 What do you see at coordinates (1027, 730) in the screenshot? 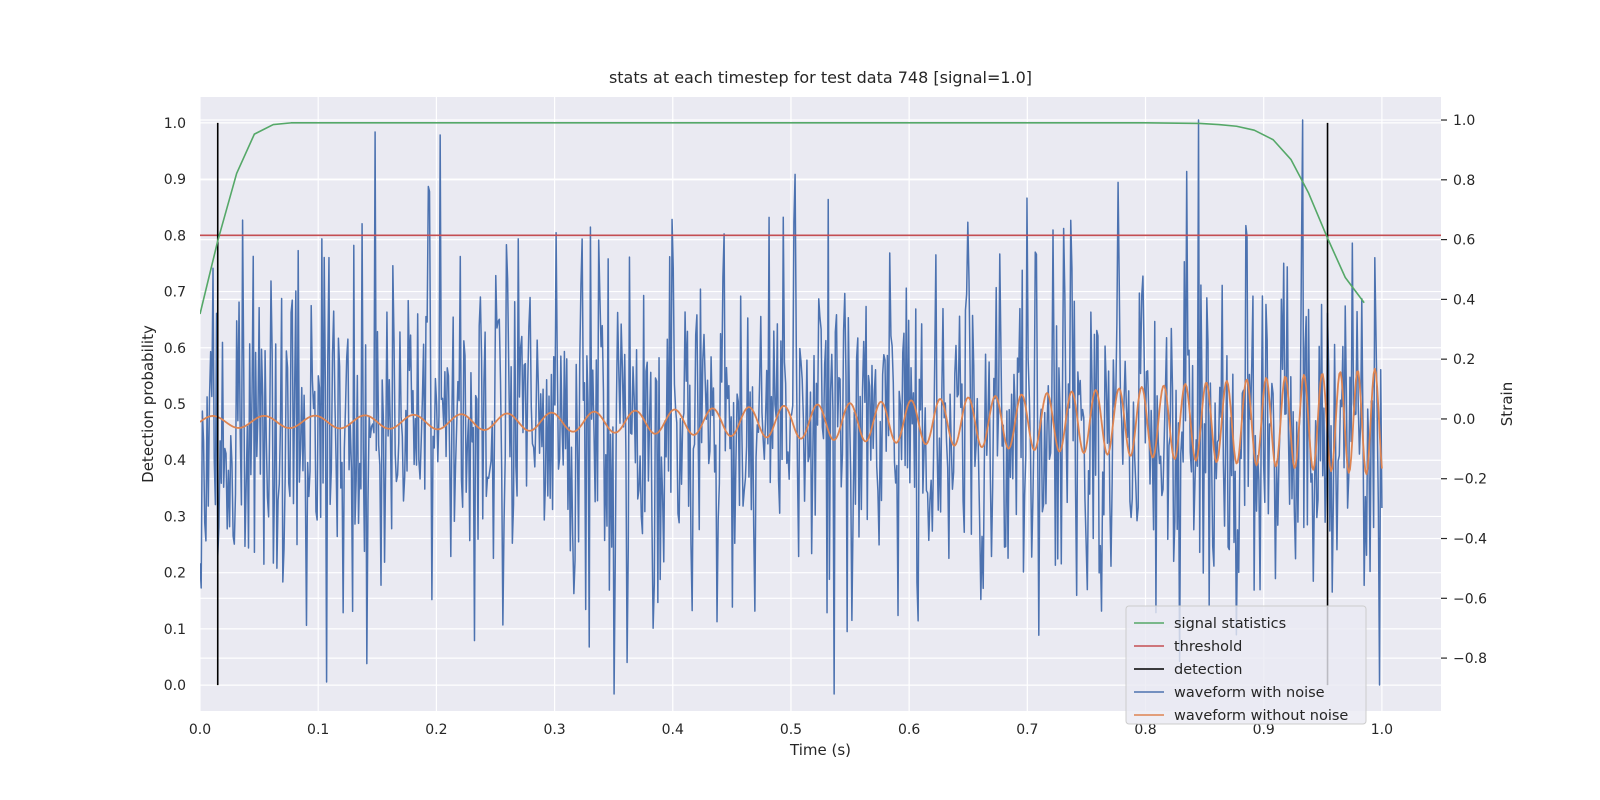
I see `x-tick-label: 0.7` at bounding box center [1027, 730].